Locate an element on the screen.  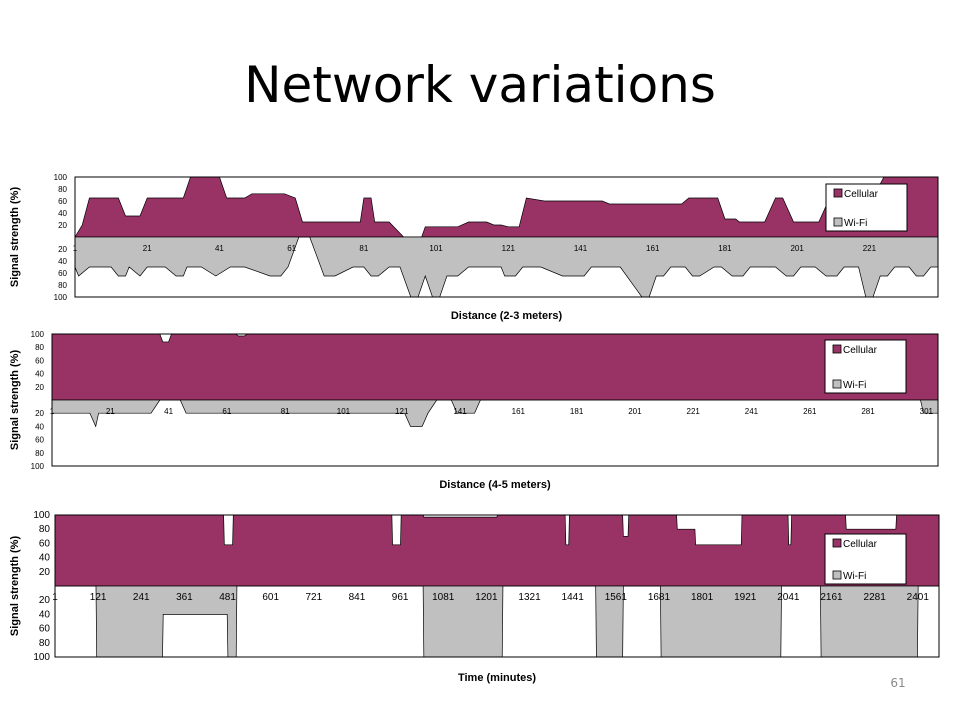
x-axis-title: Distance (2-3 meters) is located at coordinates (507, 316).